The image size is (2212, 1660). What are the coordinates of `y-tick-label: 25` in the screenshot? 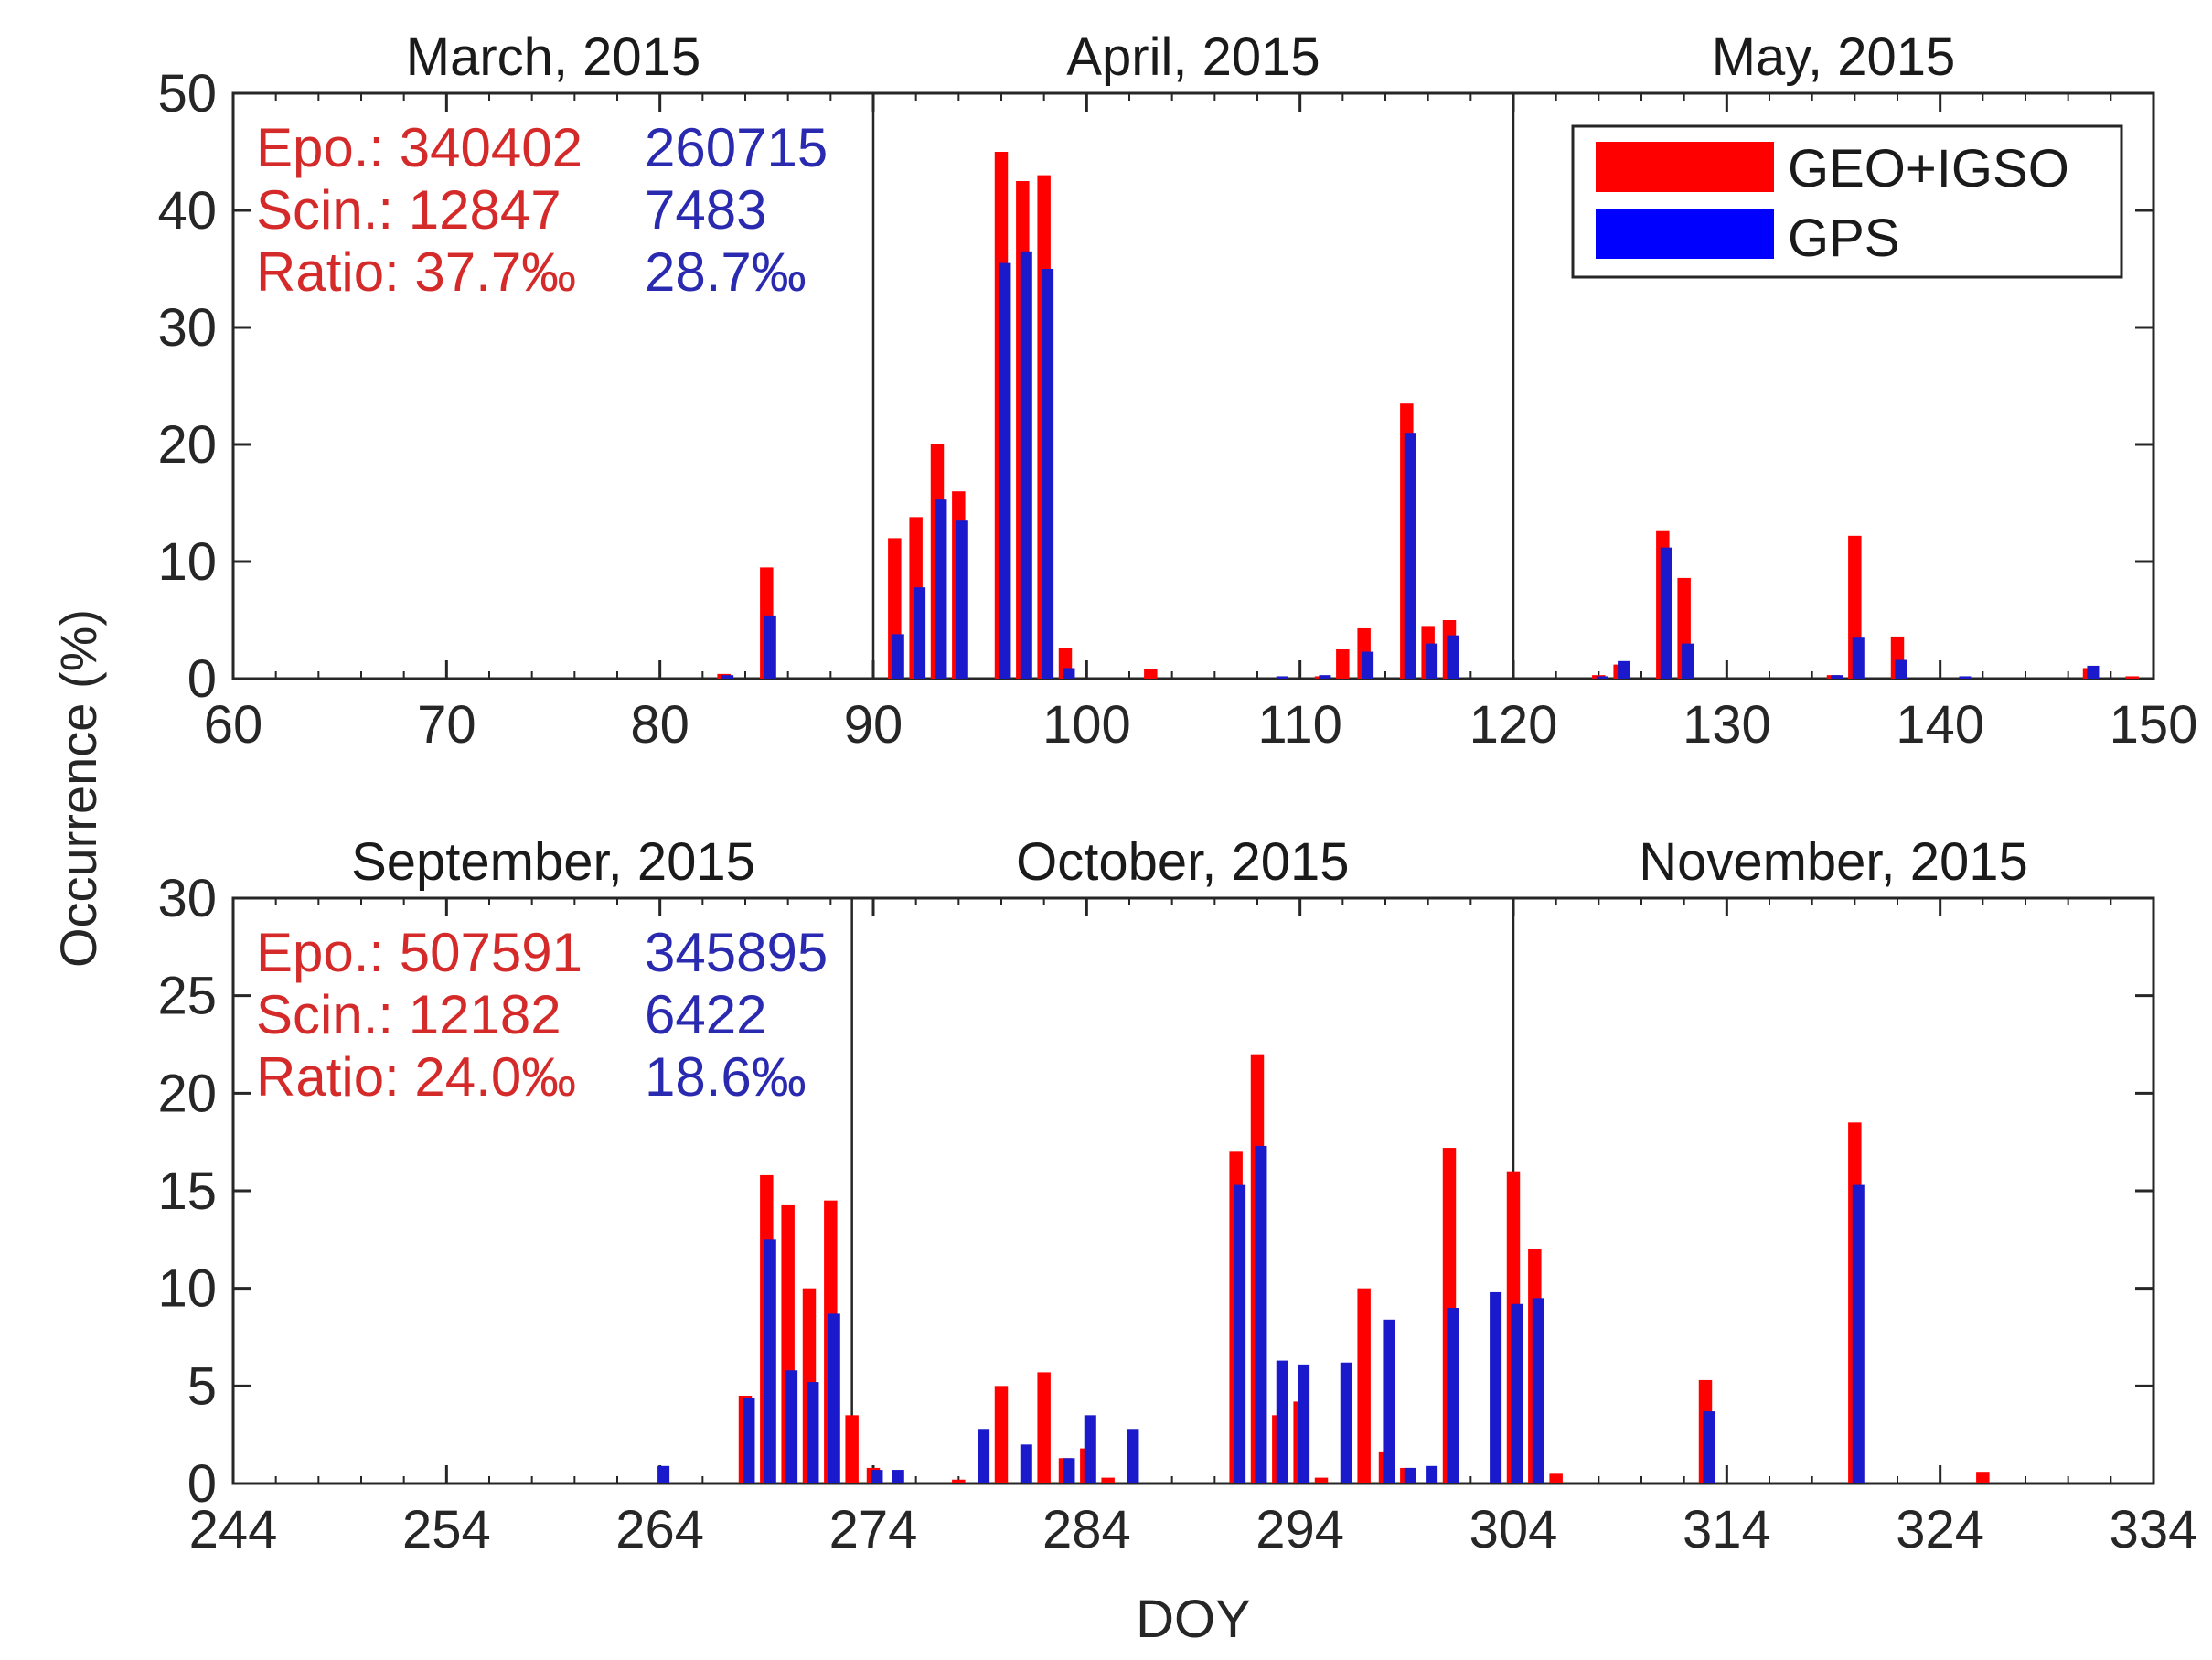 It's located at (187, 996).